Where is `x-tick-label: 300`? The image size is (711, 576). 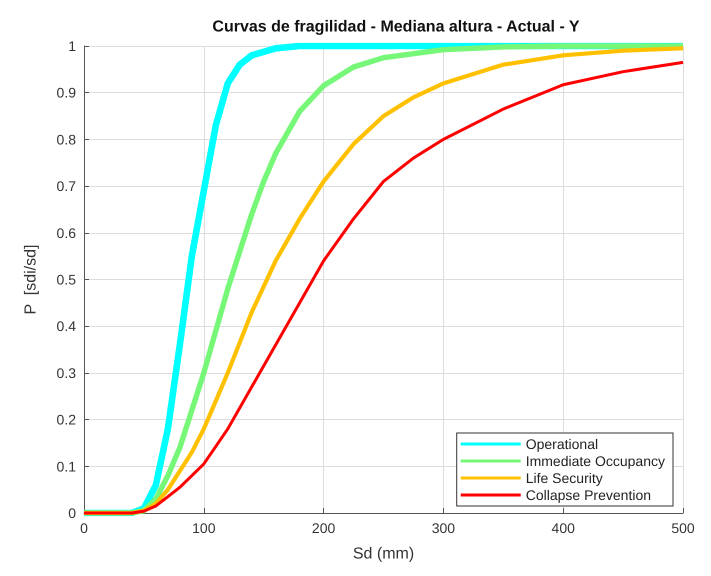 x-tick-label: 300 is located at coordinates (444, 528).